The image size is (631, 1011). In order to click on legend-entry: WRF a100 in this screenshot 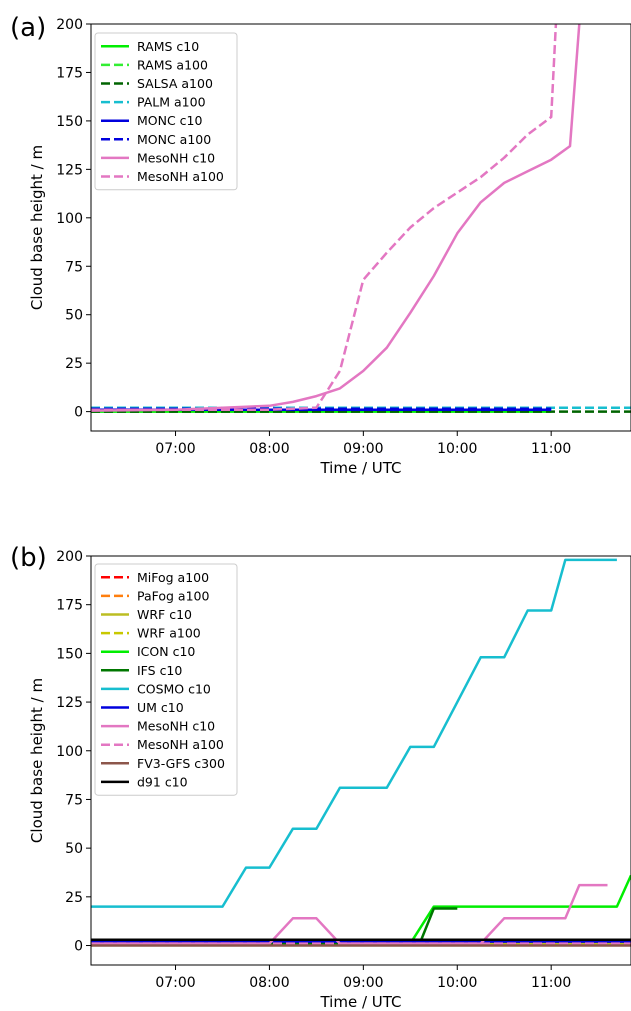, I will do `click(169, 633)`.